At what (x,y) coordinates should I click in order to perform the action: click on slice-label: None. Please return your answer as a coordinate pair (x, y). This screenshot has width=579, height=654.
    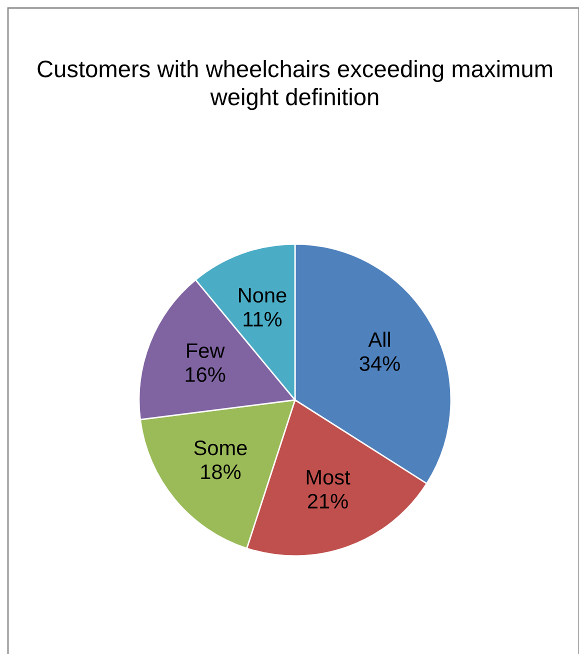
    Looking at the image, I should click on (262, 295).